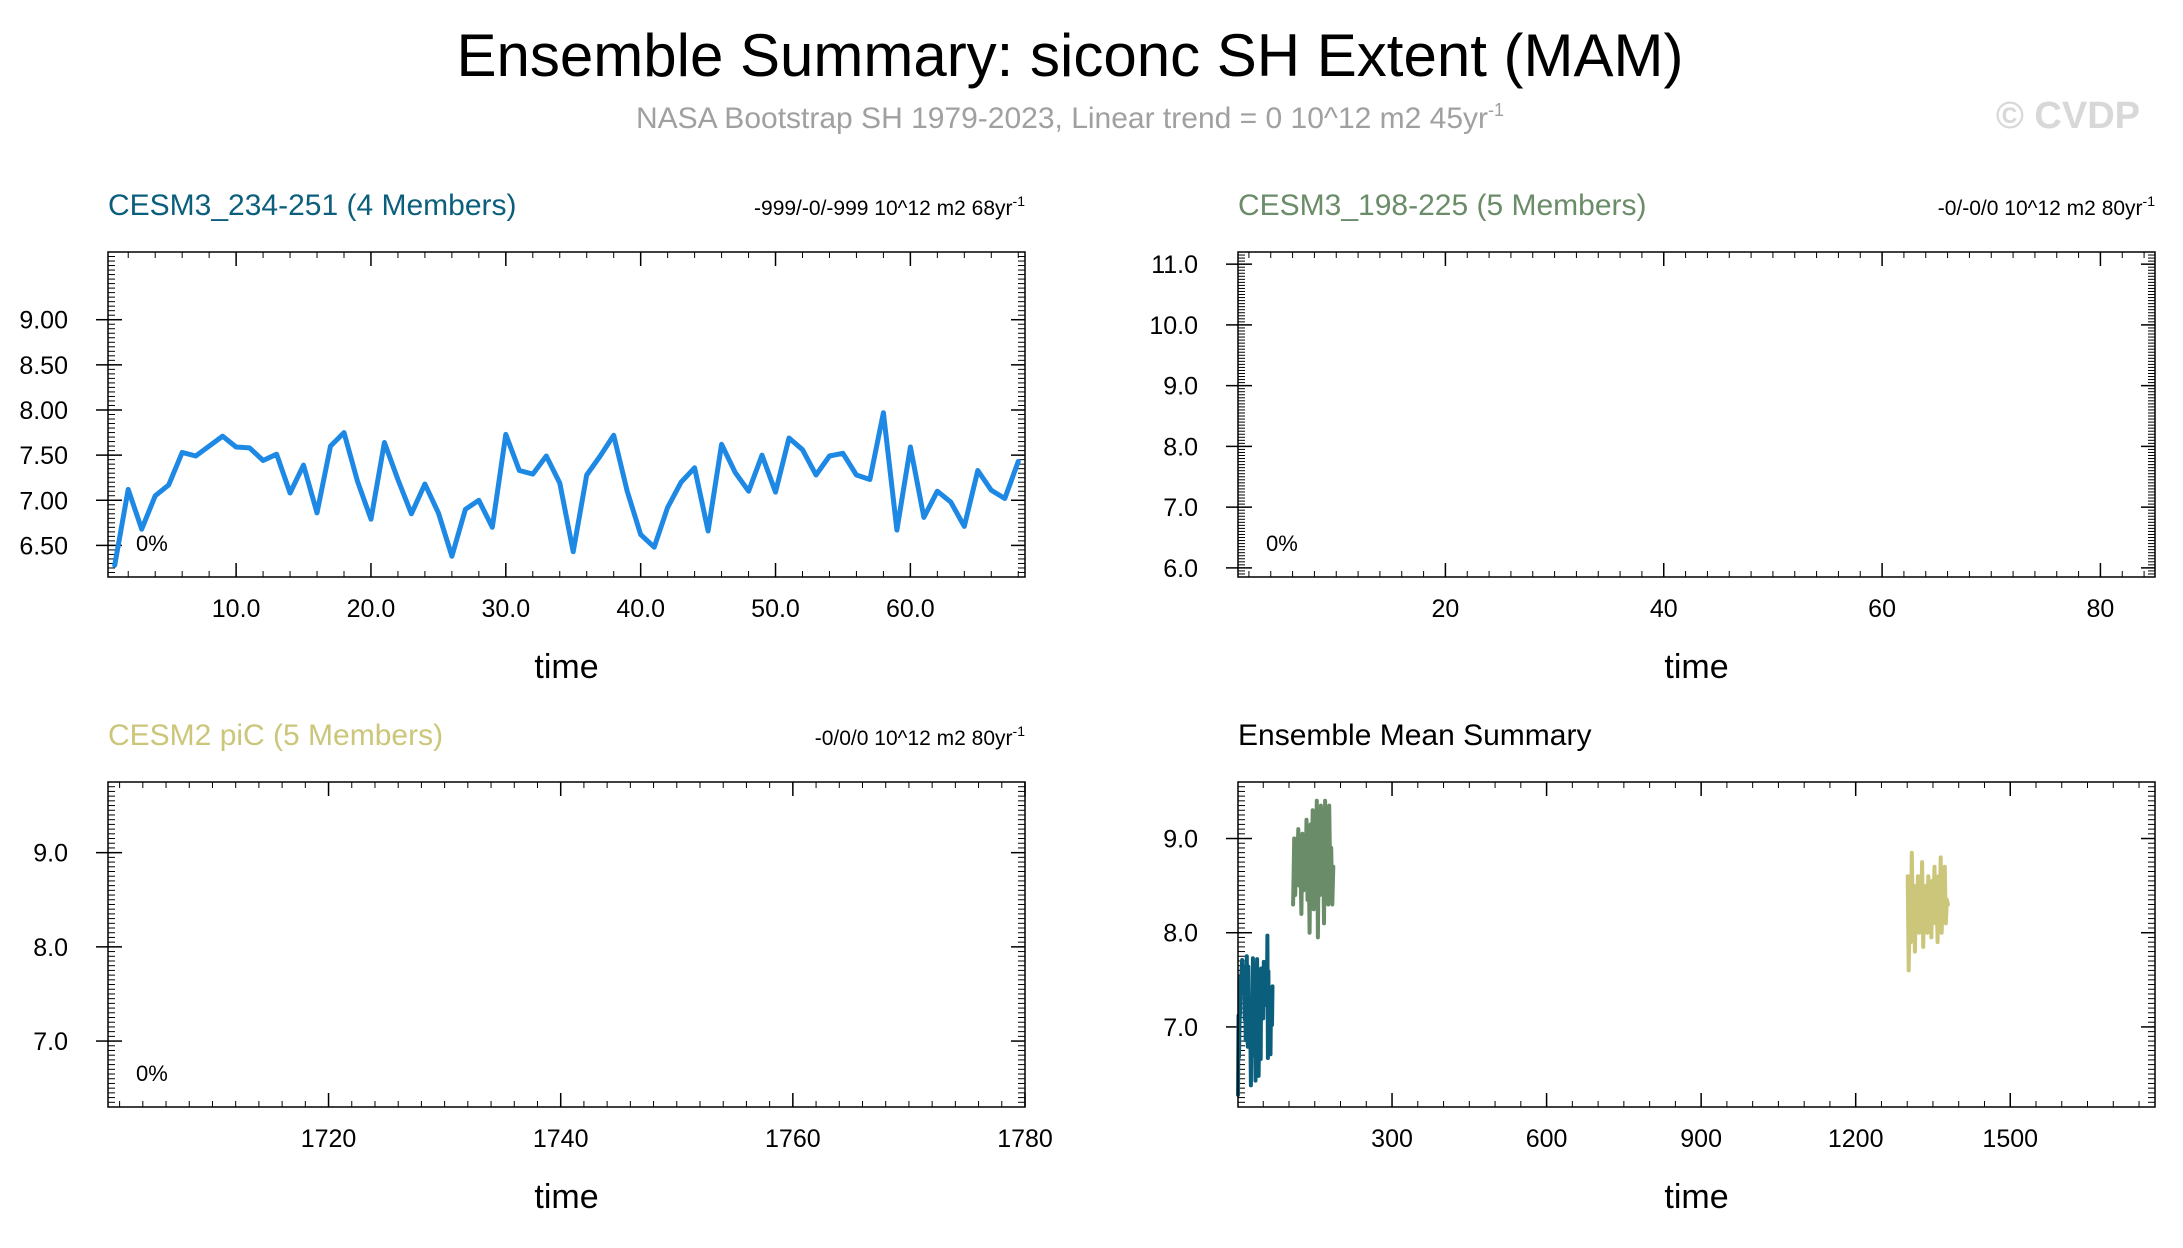  Describe the element at coordinates (640, 609) in the screenshot. I see `x-tick-label: 40.0` at that location.